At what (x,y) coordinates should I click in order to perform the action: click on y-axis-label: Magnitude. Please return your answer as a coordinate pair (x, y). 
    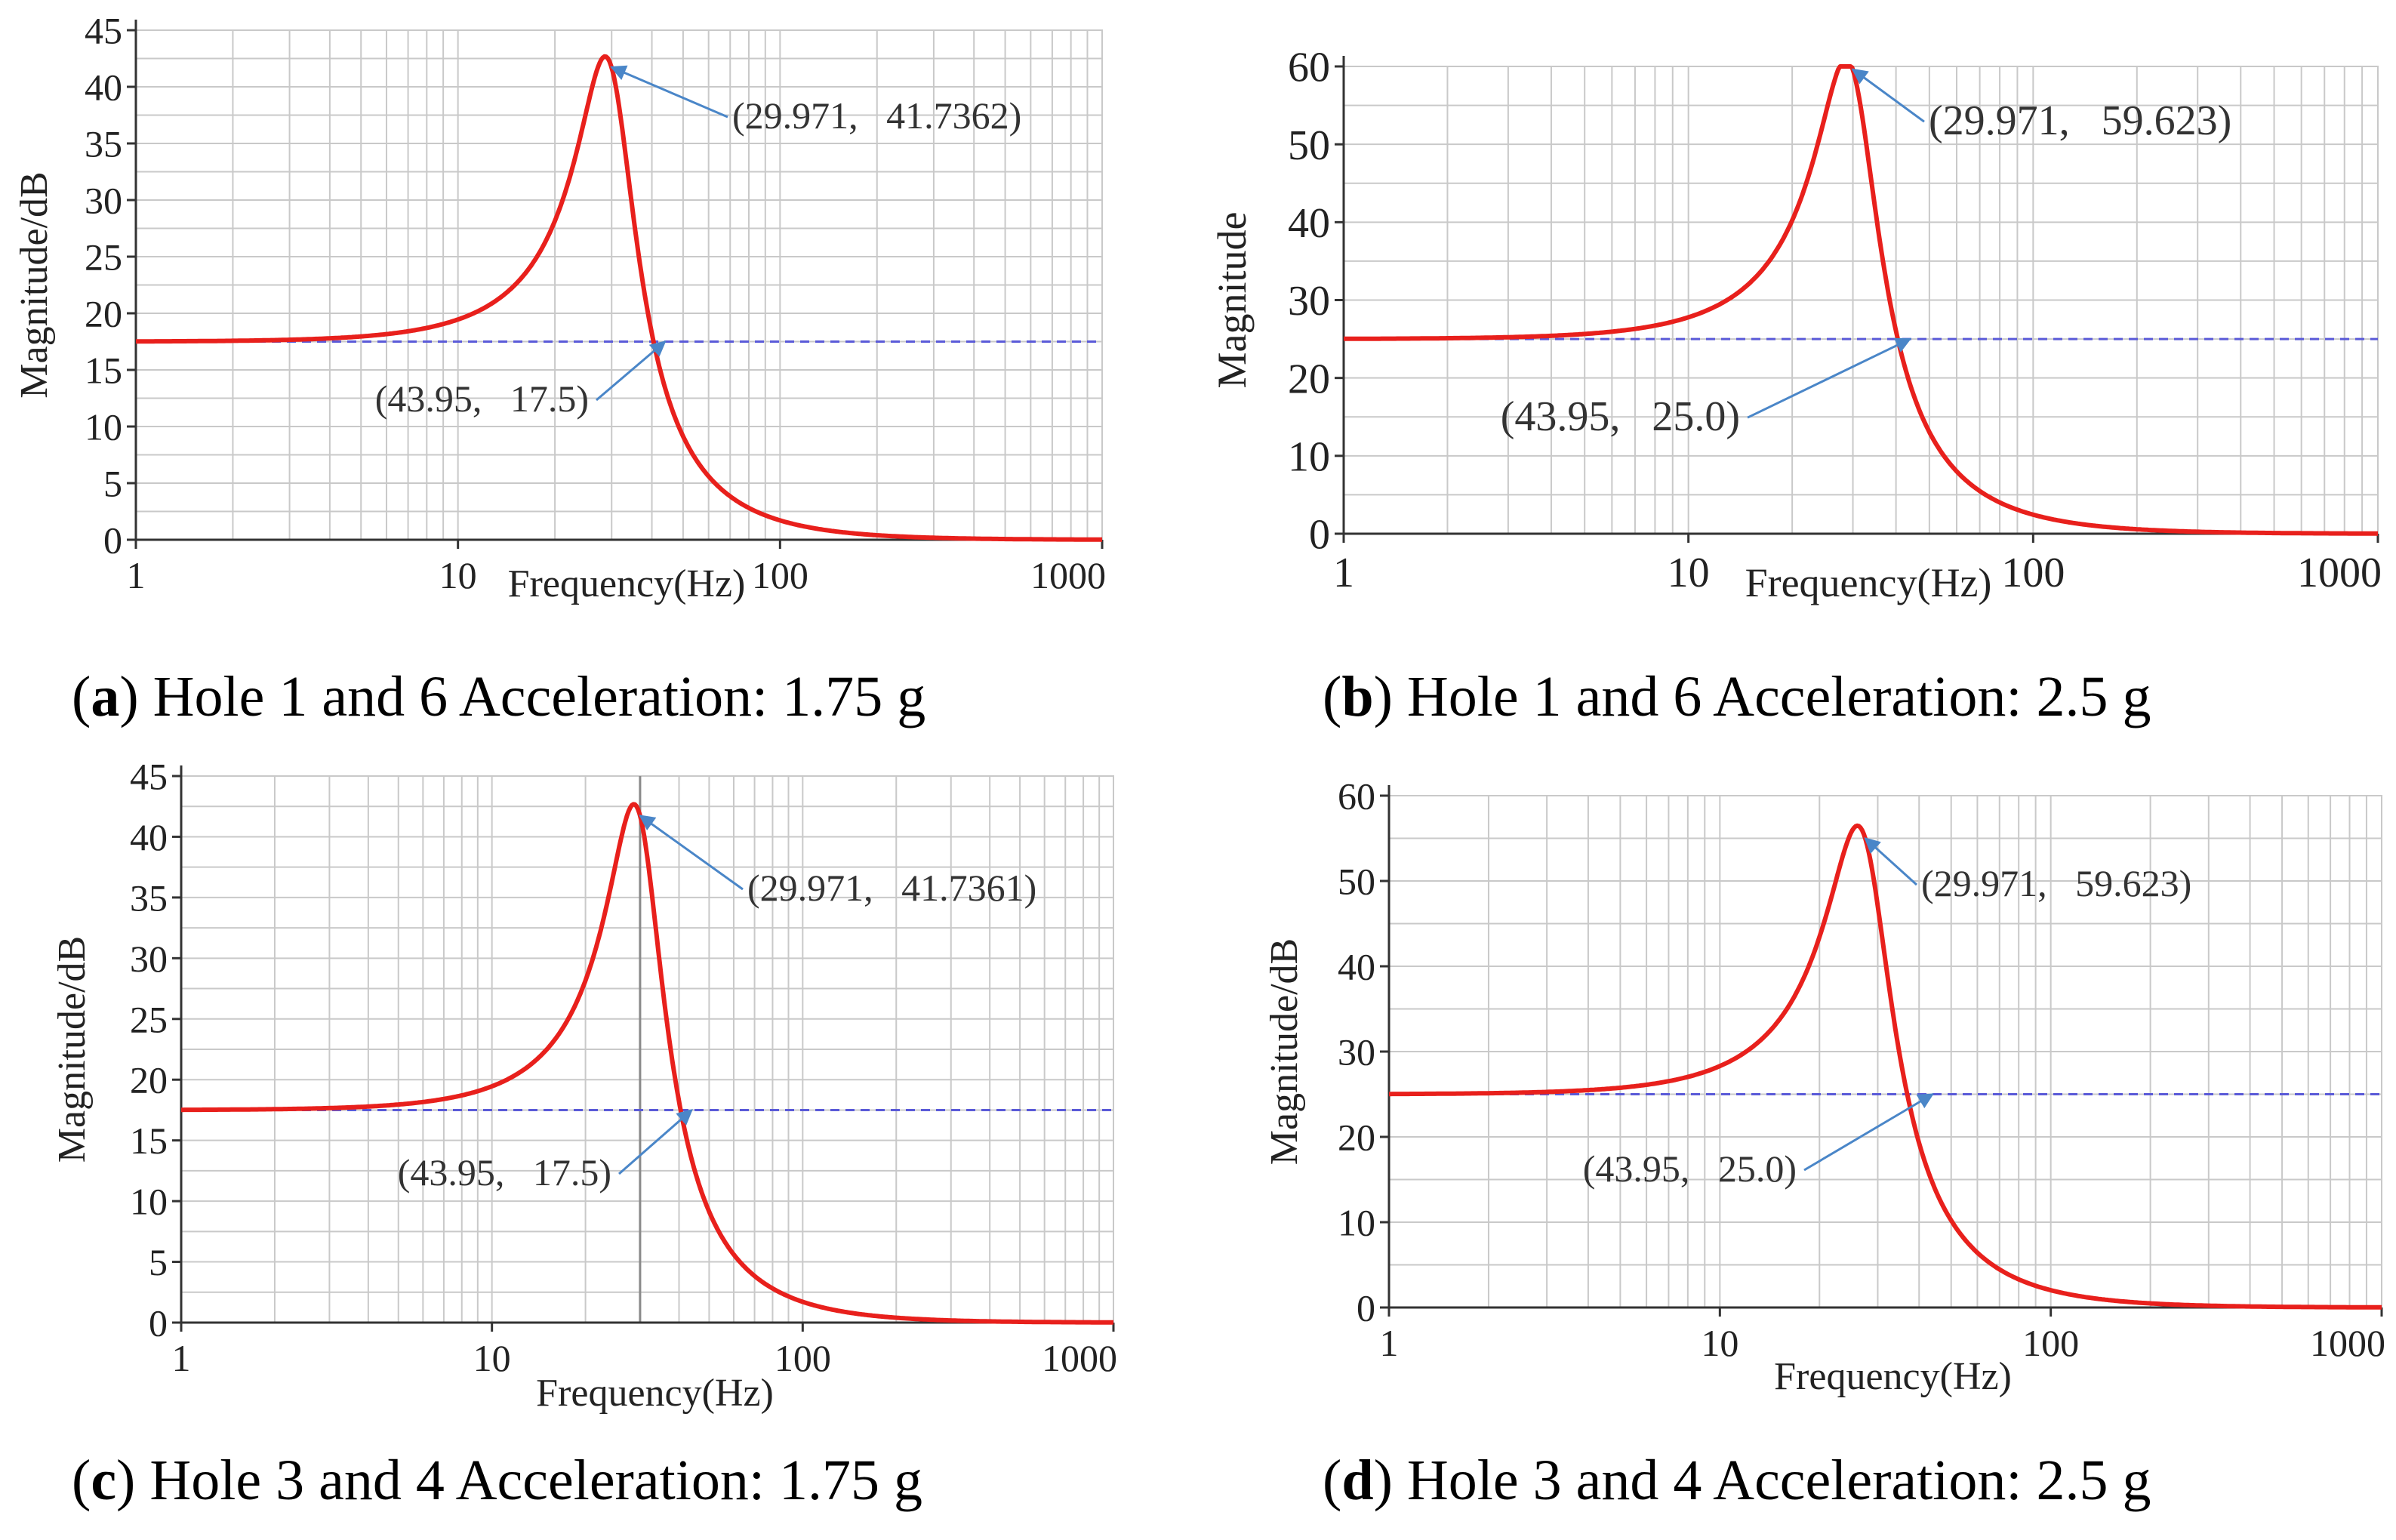
    Looking at the image, I should click on (1232, 300).